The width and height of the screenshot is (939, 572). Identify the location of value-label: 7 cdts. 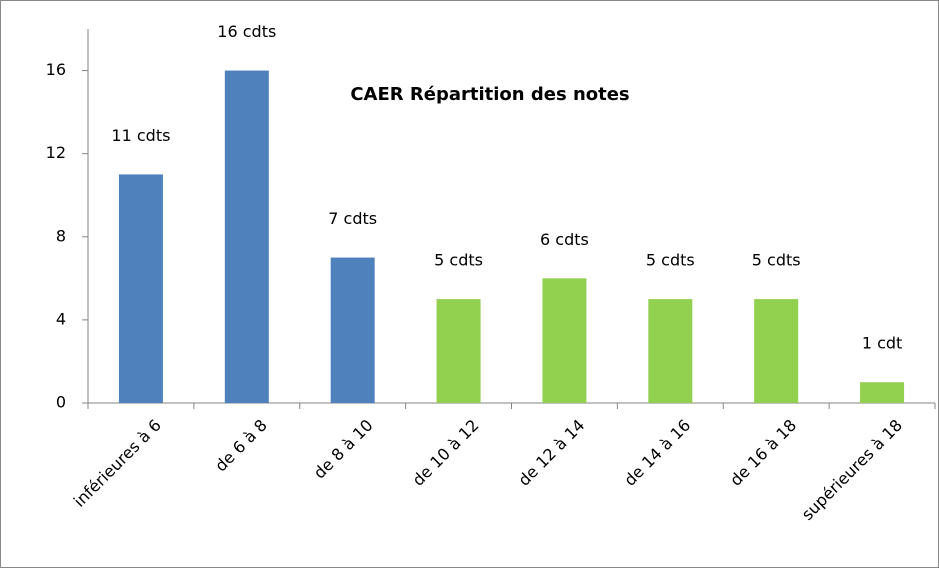
(352, 218).